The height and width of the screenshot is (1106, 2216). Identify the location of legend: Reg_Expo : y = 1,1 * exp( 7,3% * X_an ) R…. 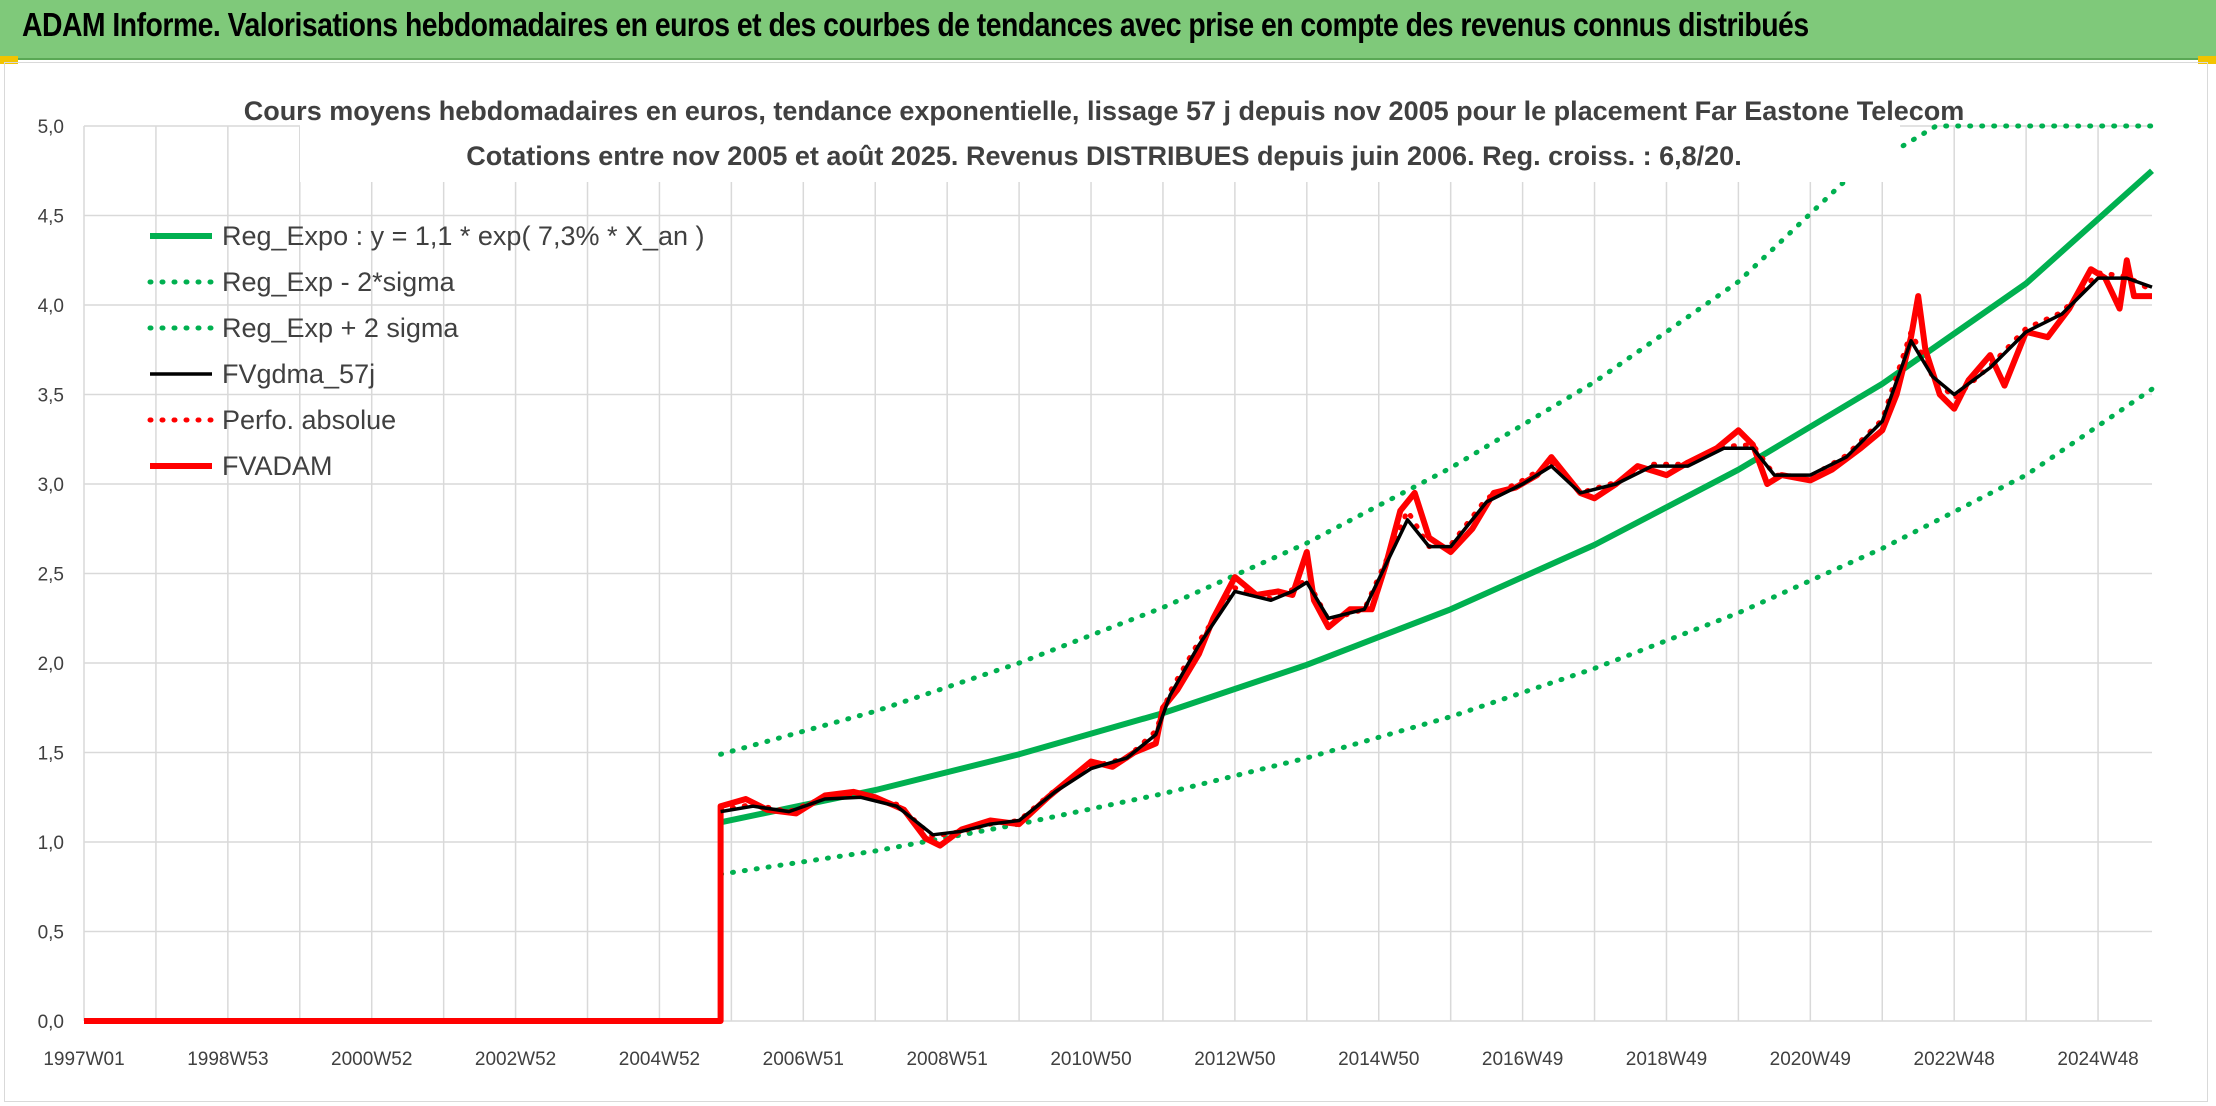
(426, 351).